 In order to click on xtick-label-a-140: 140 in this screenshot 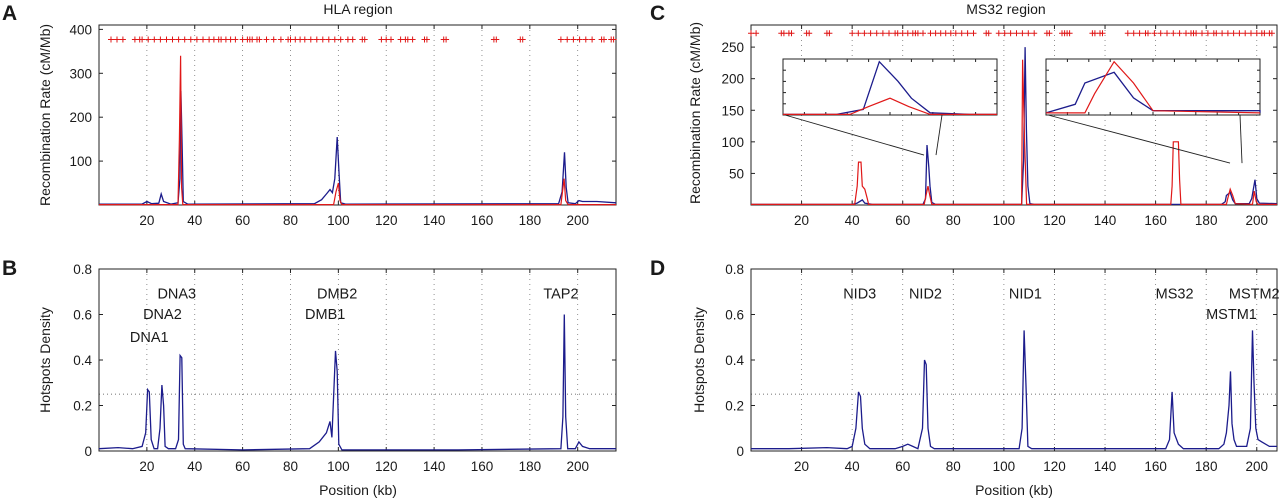, I will do `click(434, 220)`.